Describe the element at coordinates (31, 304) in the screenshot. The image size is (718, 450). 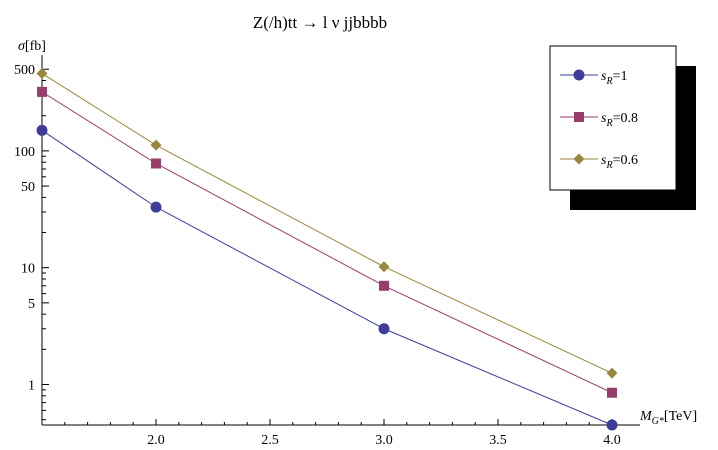
I see `y-tick-label: 5` at that location.